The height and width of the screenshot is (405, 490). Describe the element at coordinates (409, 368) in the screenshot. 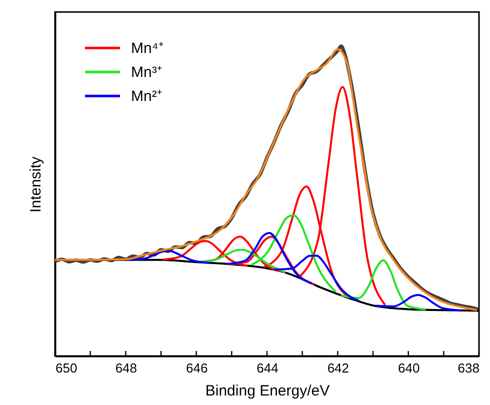

I see `x-tick-label: 640` at that location.